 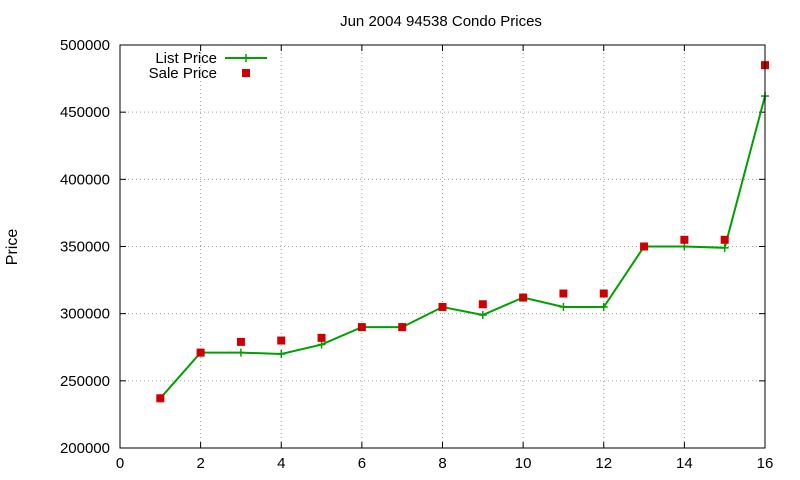 I want to click on x-tick-label: 0, so click(x=120, y=463).